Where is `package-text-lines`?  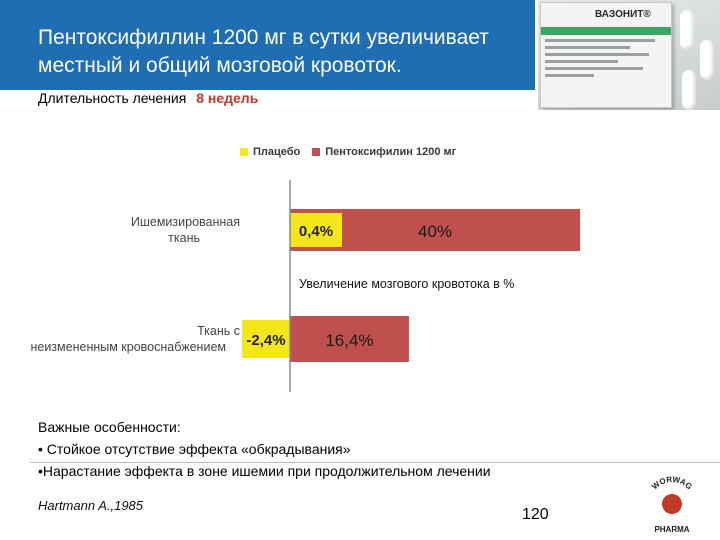 package-text-lines is located at coordinates (606, 60).